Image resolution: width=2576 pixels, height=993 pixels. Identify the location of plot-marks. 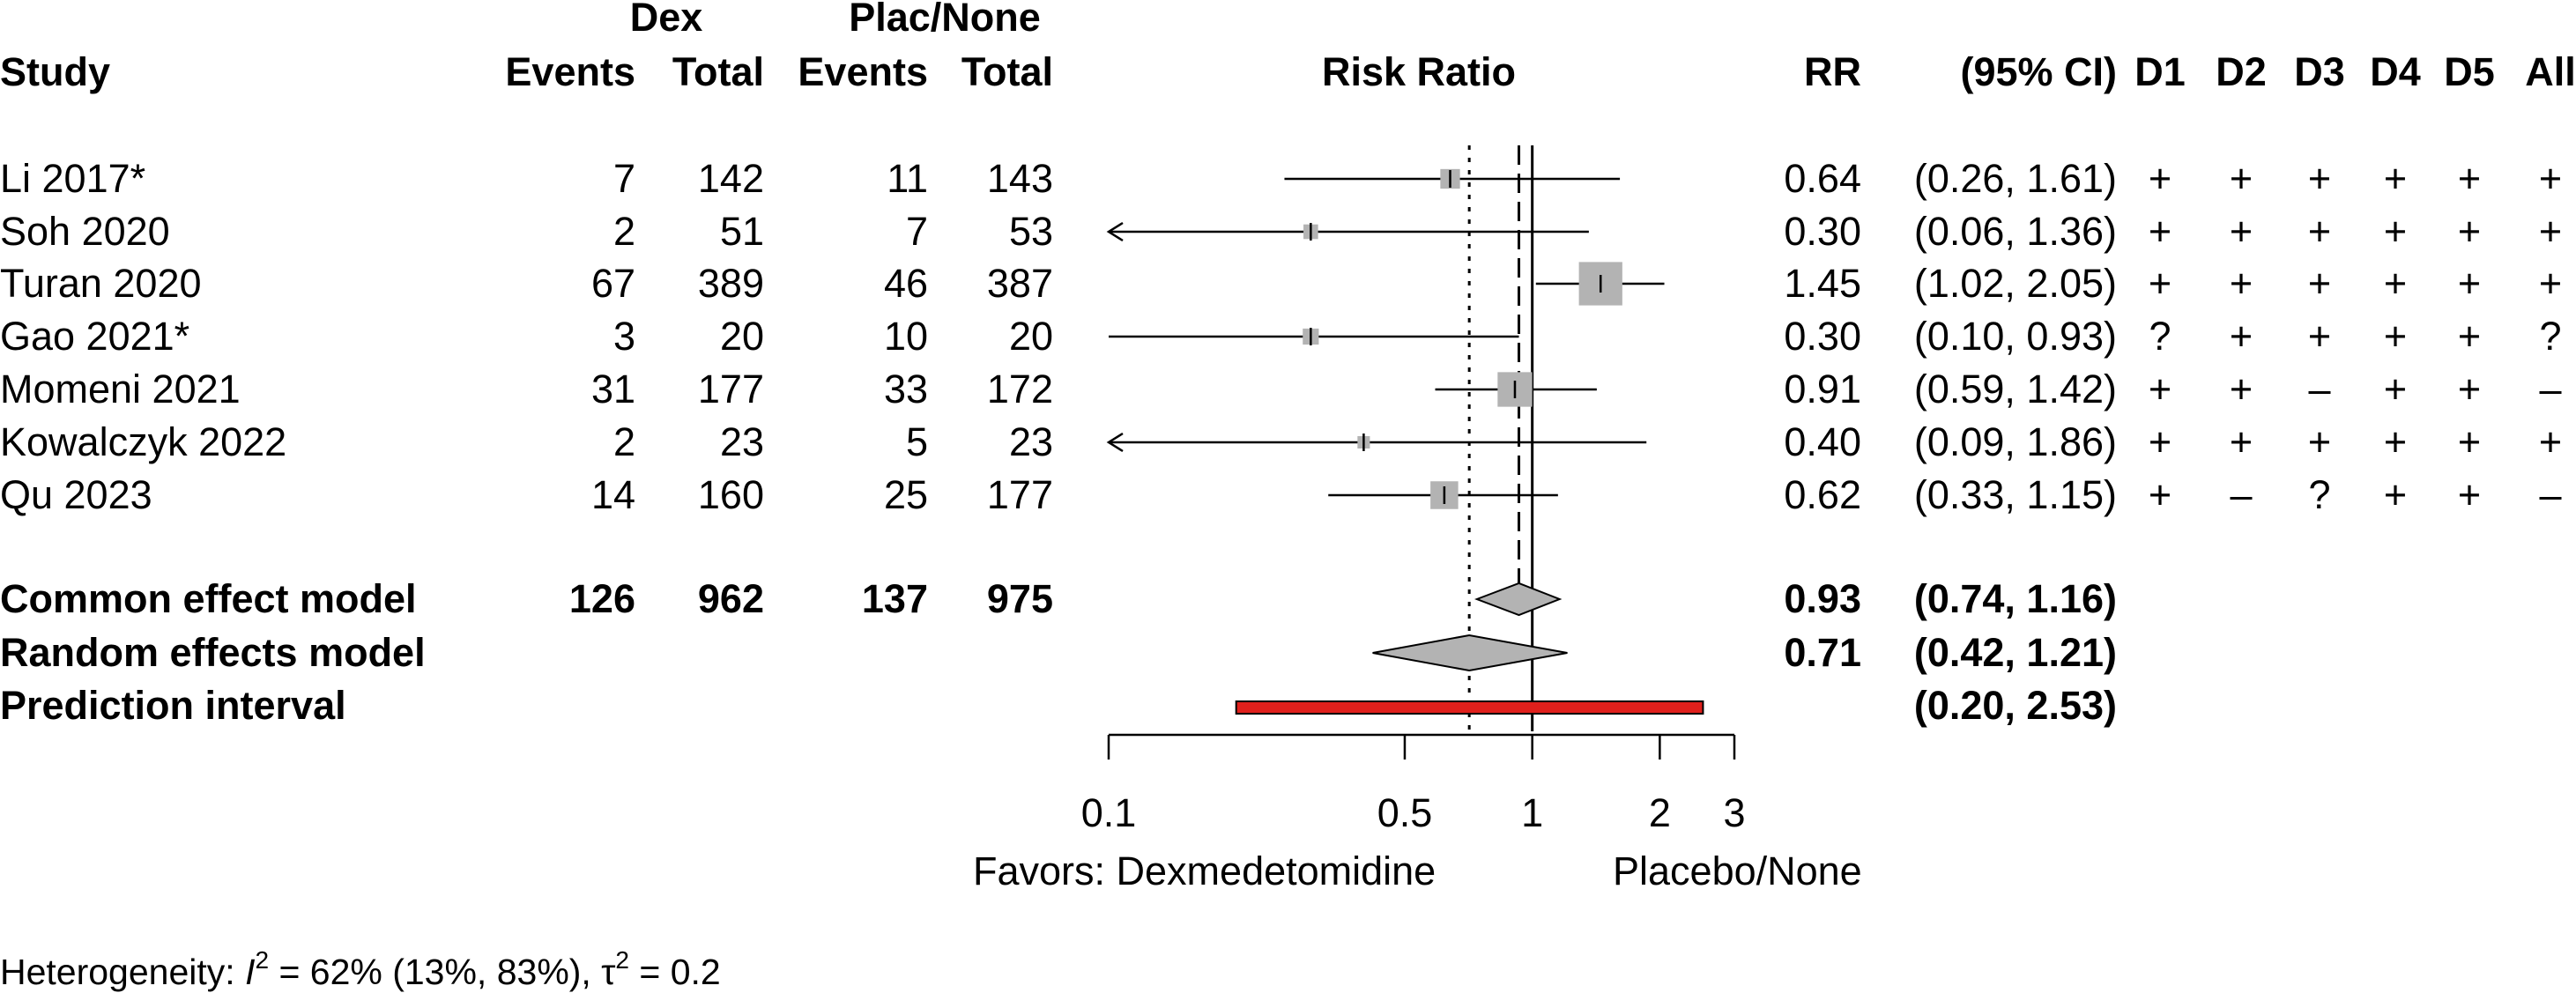
(1405, 438).